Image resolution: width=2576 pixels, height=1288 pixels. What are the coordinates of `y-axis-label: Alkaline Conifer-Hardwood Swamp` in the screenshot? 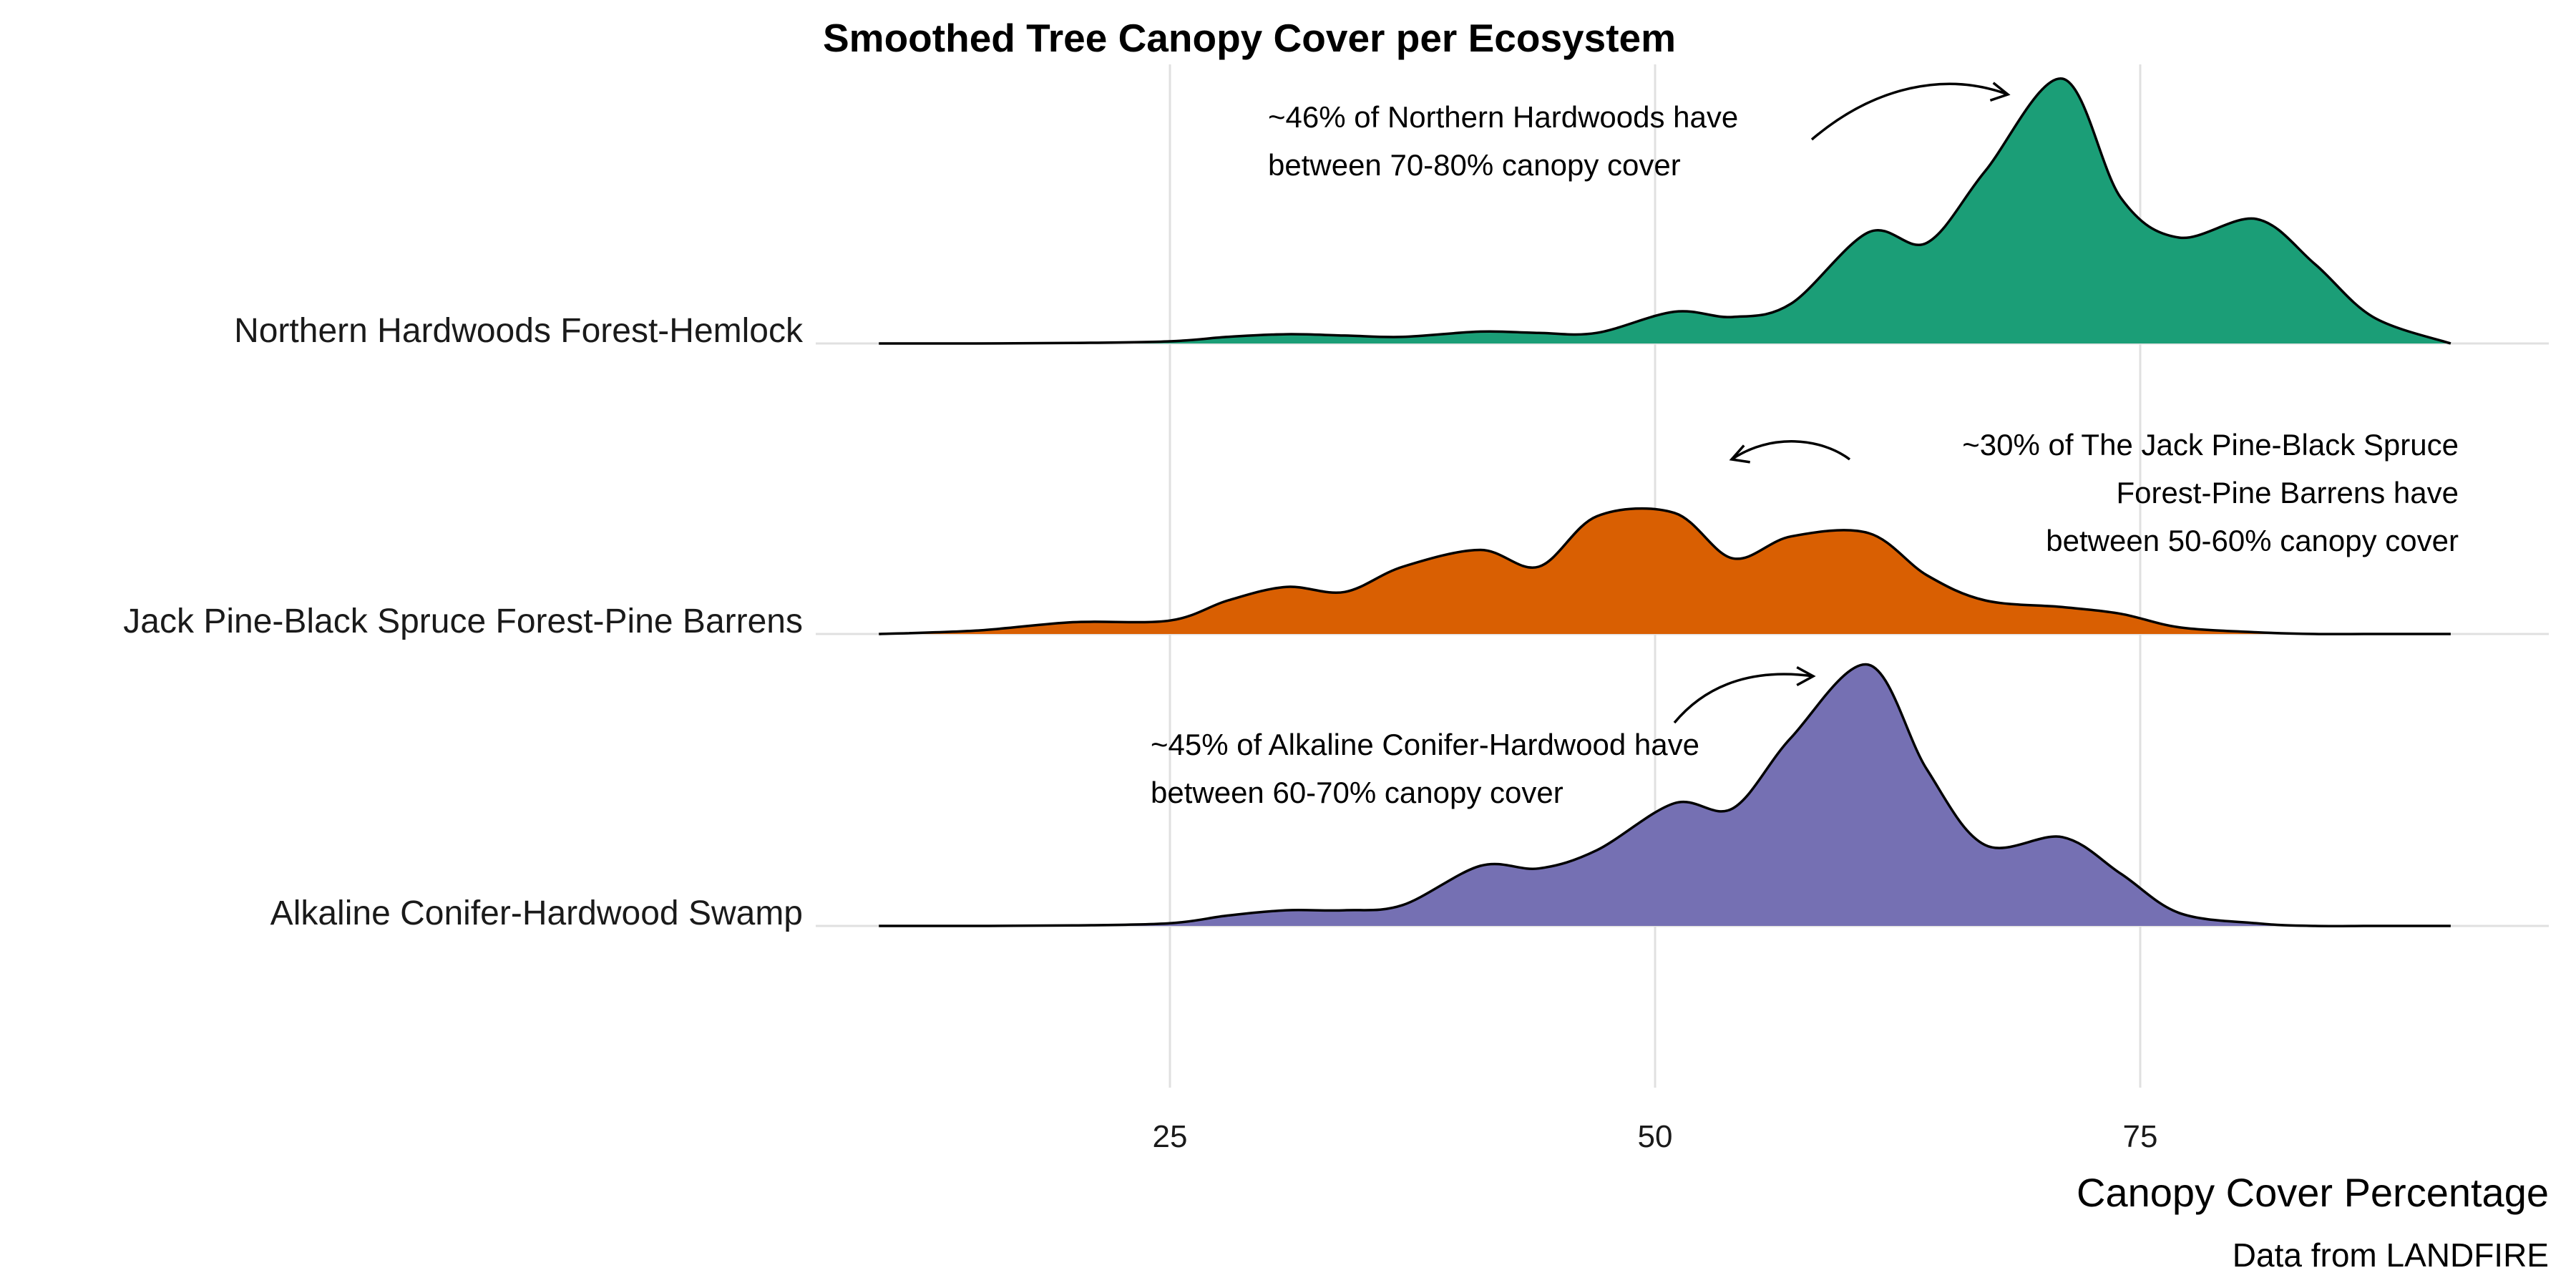 It's located at (536, 913).